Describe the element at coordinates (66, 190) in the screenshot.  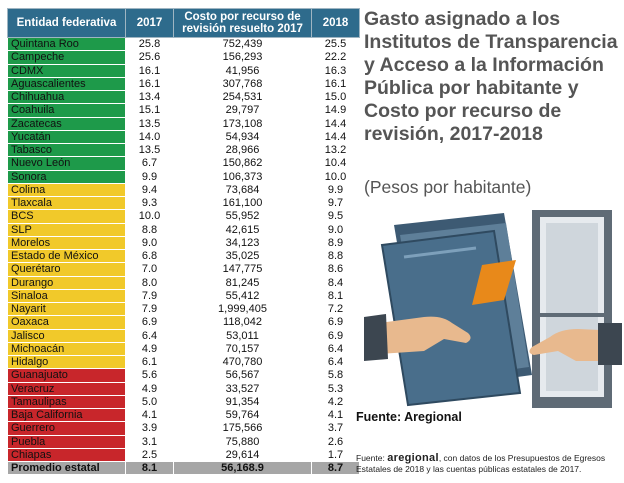
I see `cell-entidad: Colima` at that location.